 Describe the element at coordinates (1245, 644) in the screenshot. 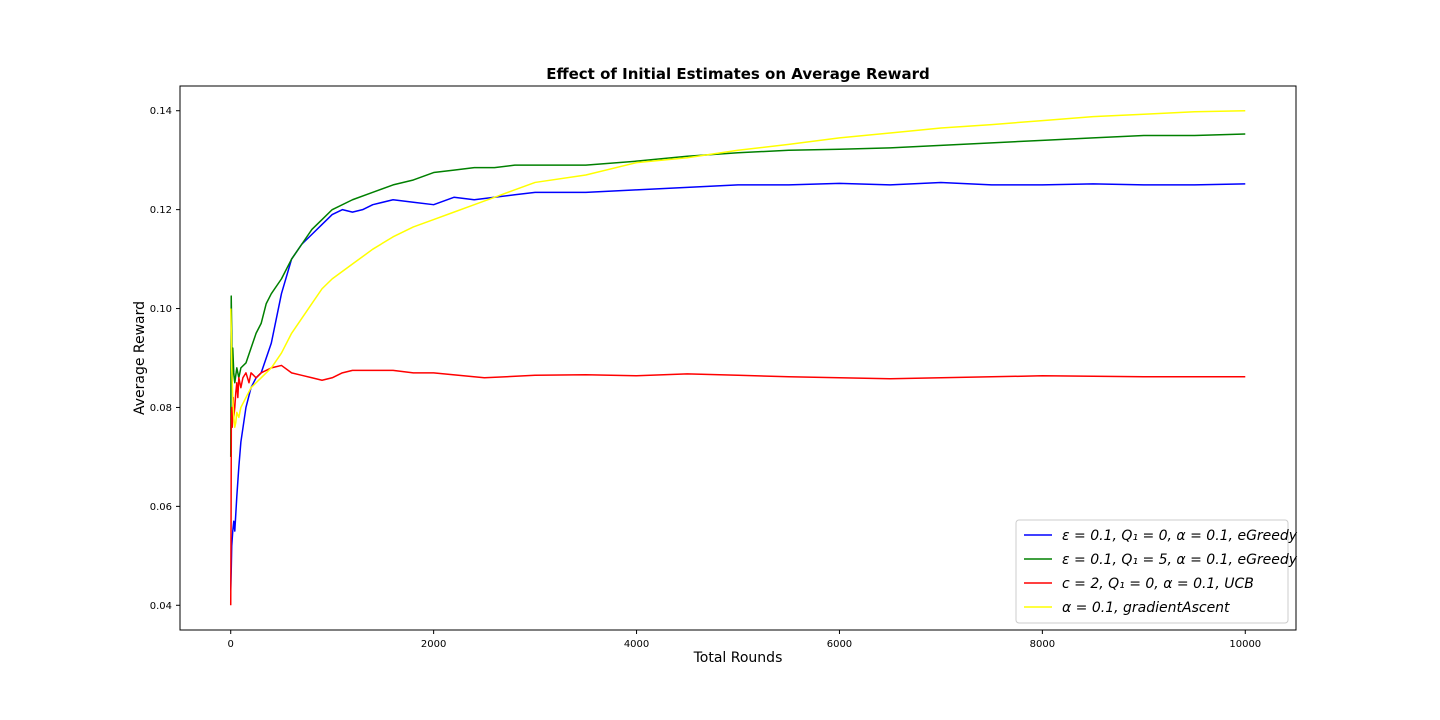

I see `x-tick-label: 10000` at that location.